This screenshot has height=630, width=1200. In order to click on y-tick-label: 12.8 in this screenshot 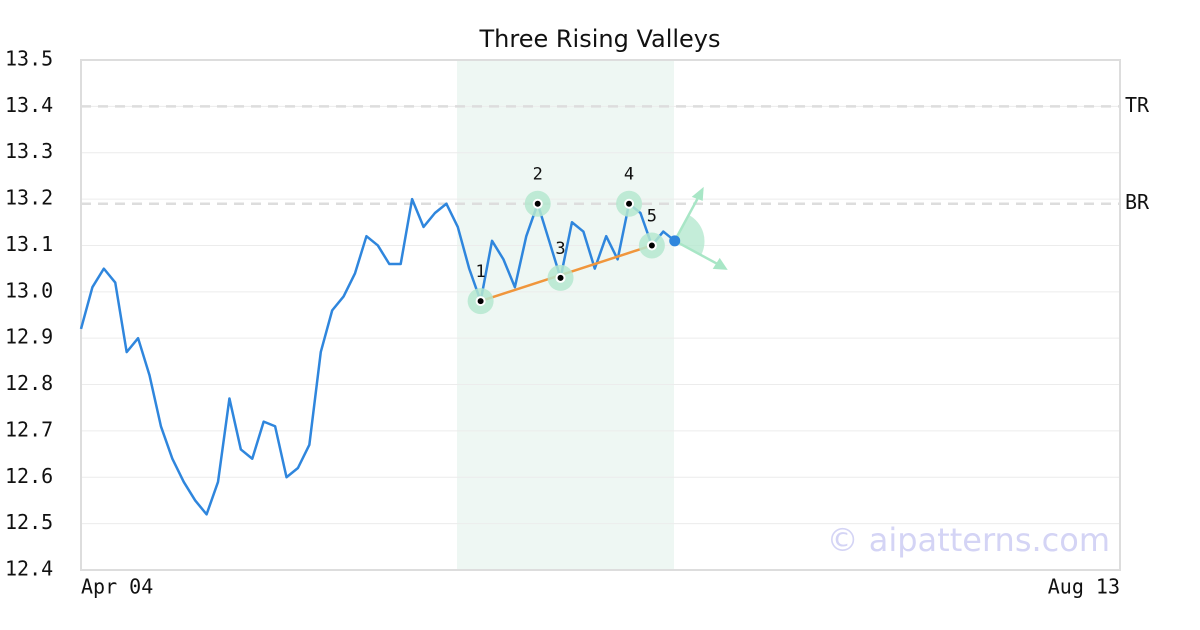, I will do `click(29, 383)`.